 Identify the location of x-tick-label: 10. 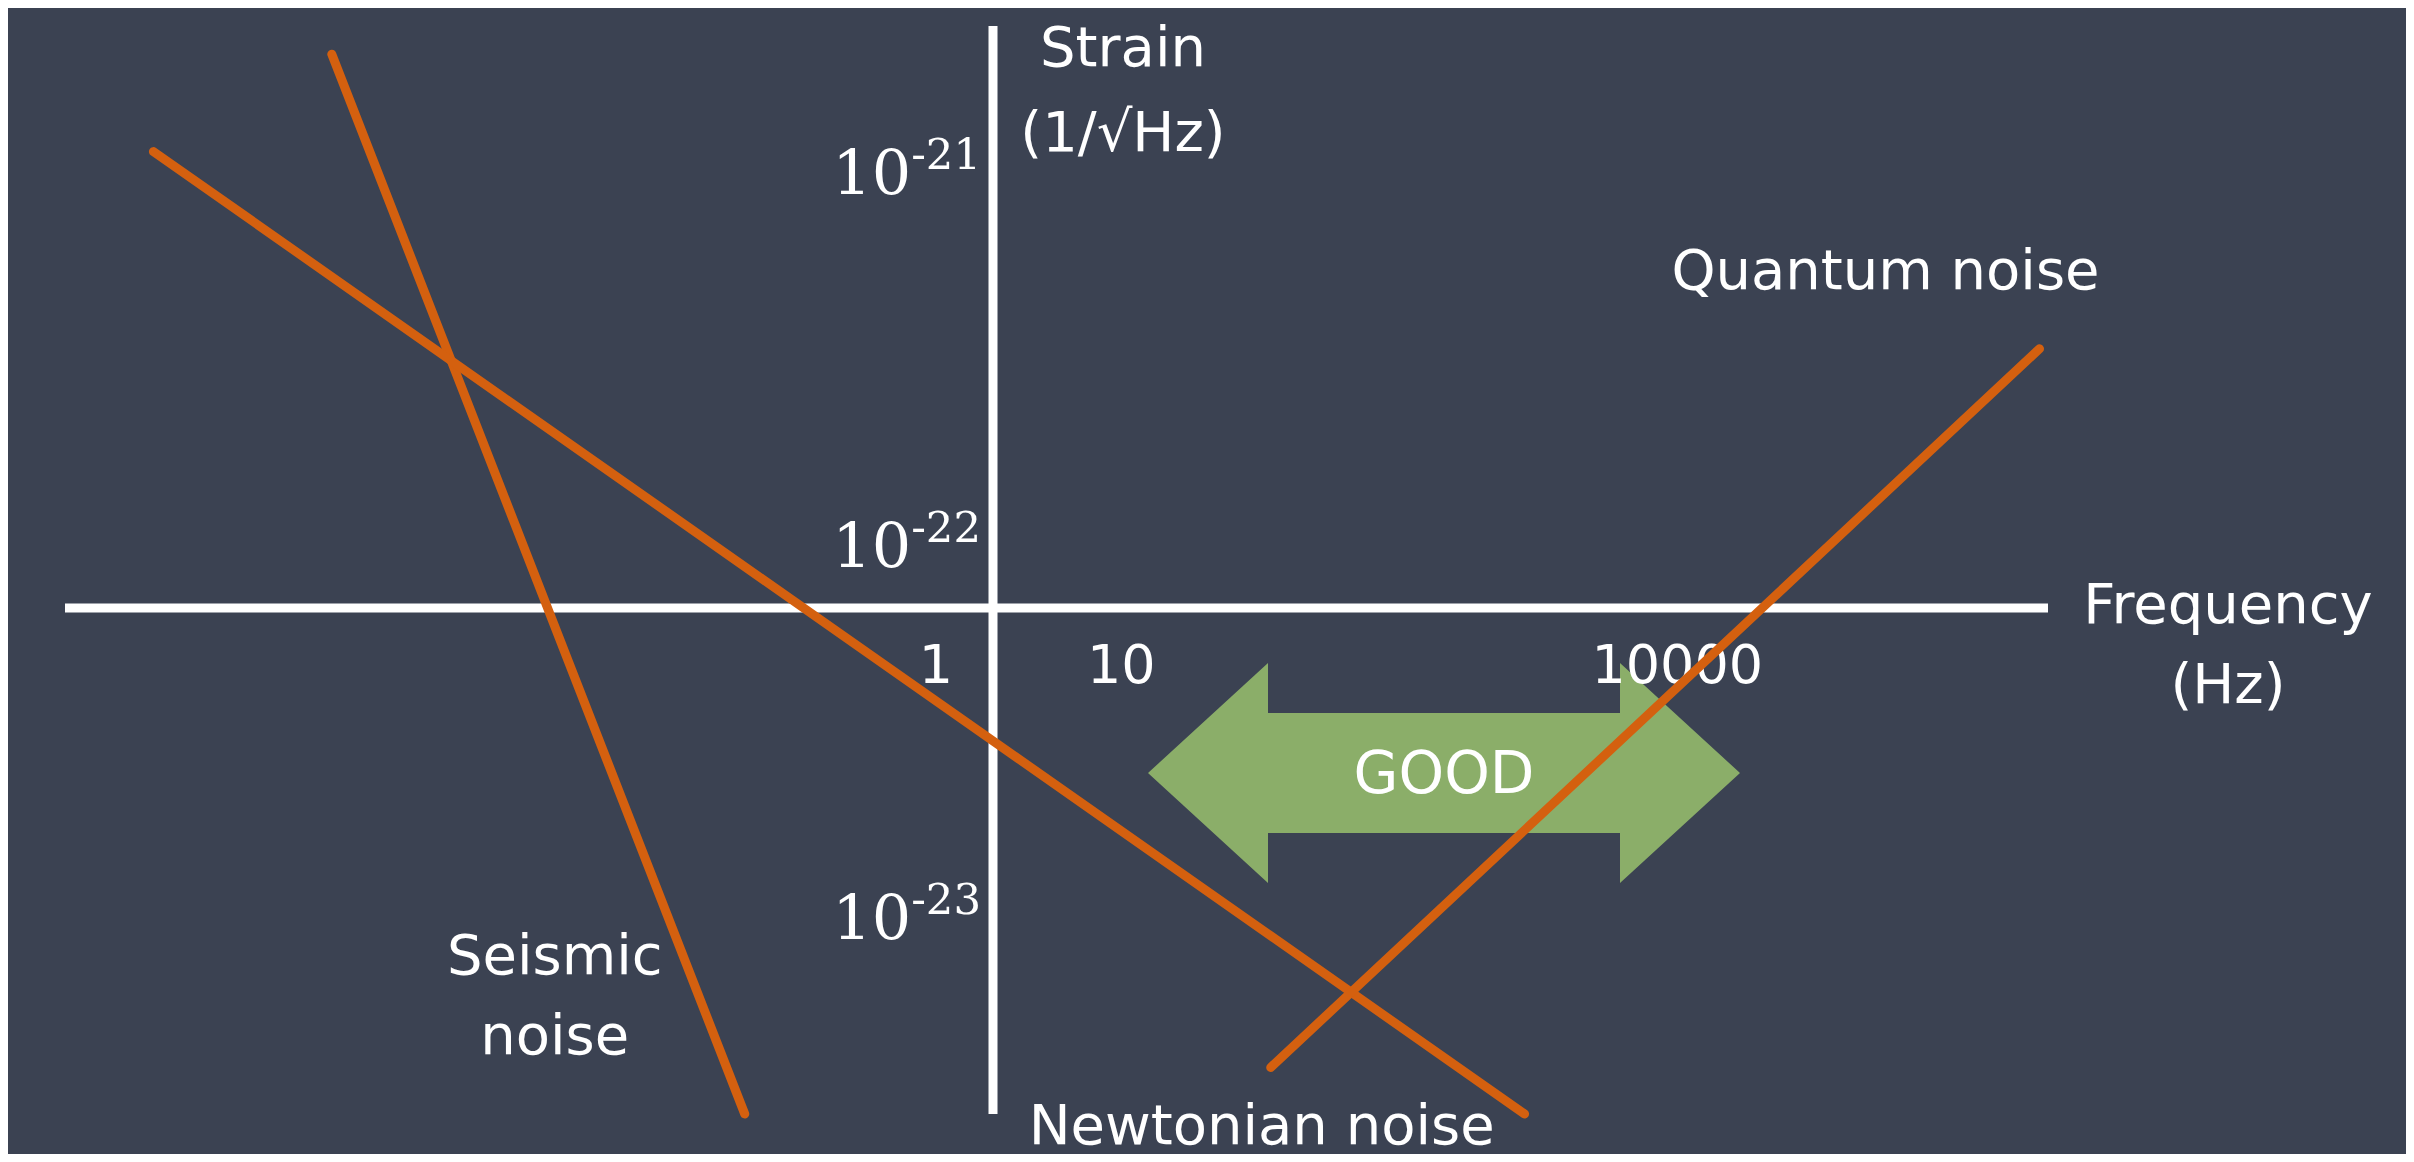
(1121, 665).